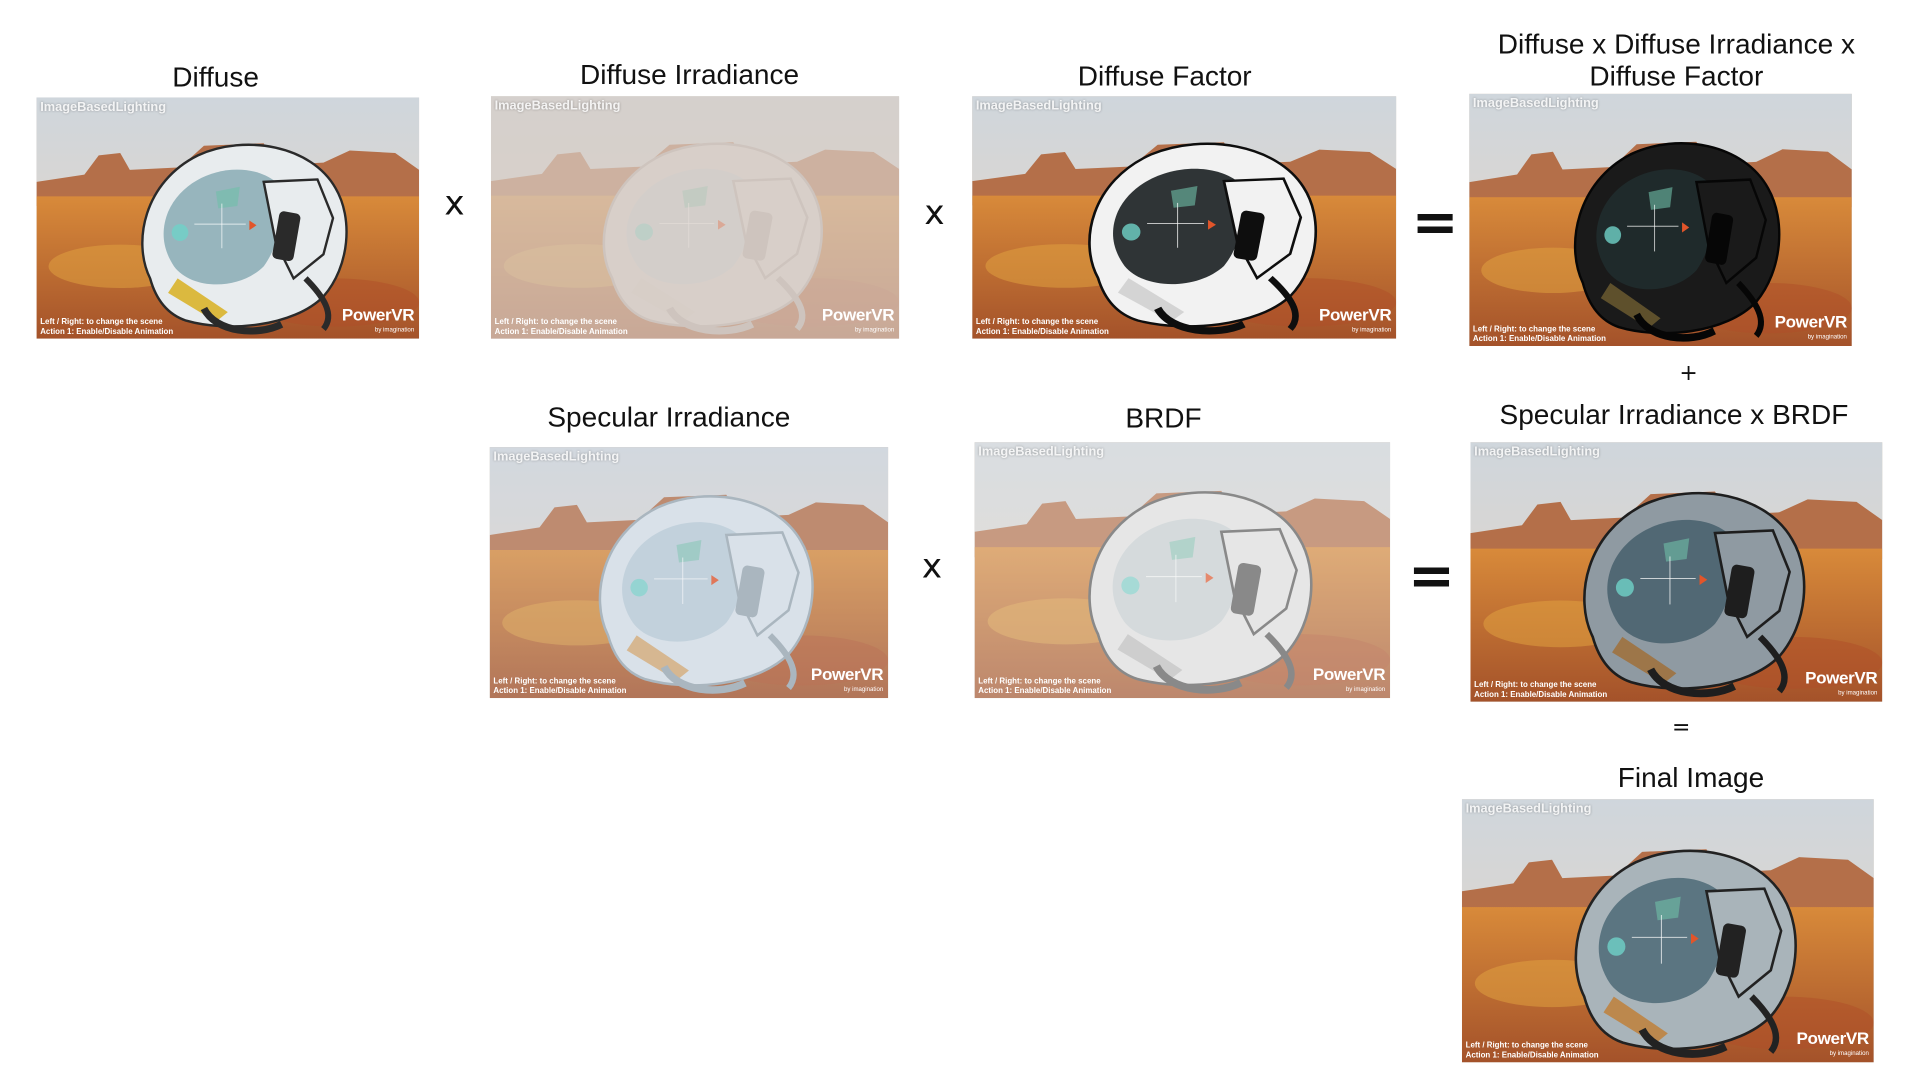 The width and height of the screenshot is (1920, 1080). I want to click on label-brdf: BRDF, so click(1163, 418).